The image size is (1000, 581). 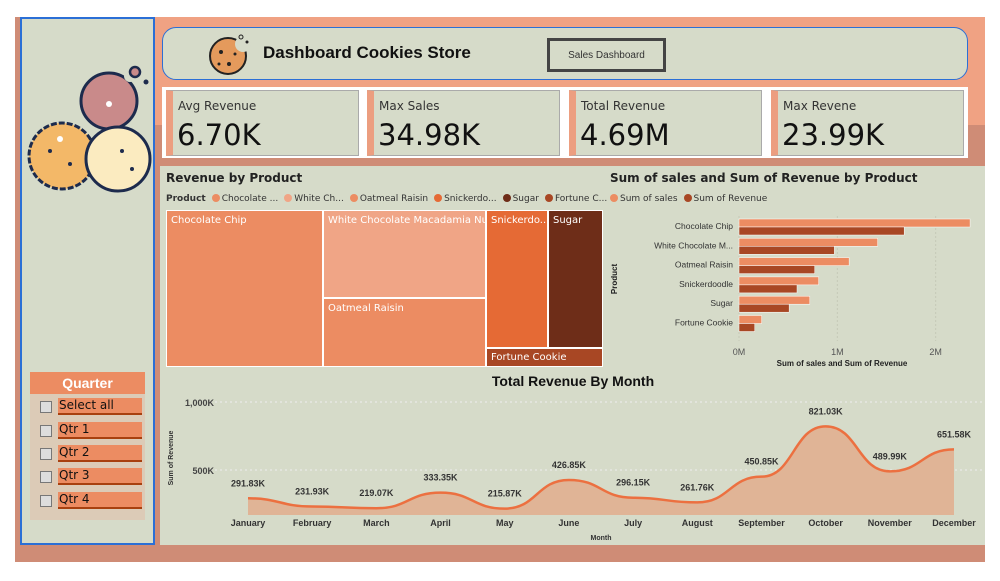 I want to click on y-tick-label: Sugar, so click(x=721, y=303).